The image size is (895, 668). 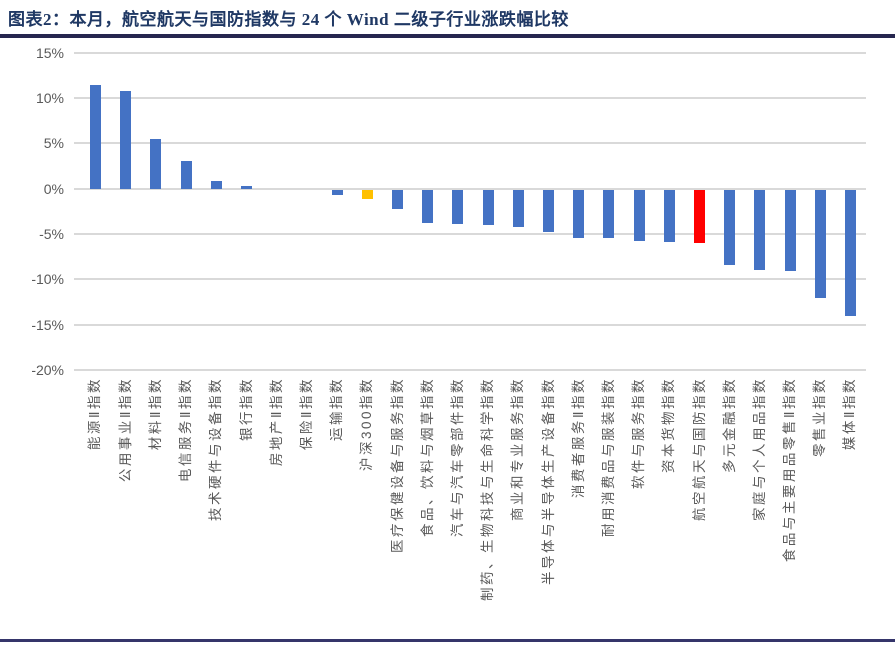 I want to click on bottom-divider, so click(x=447, y=640).